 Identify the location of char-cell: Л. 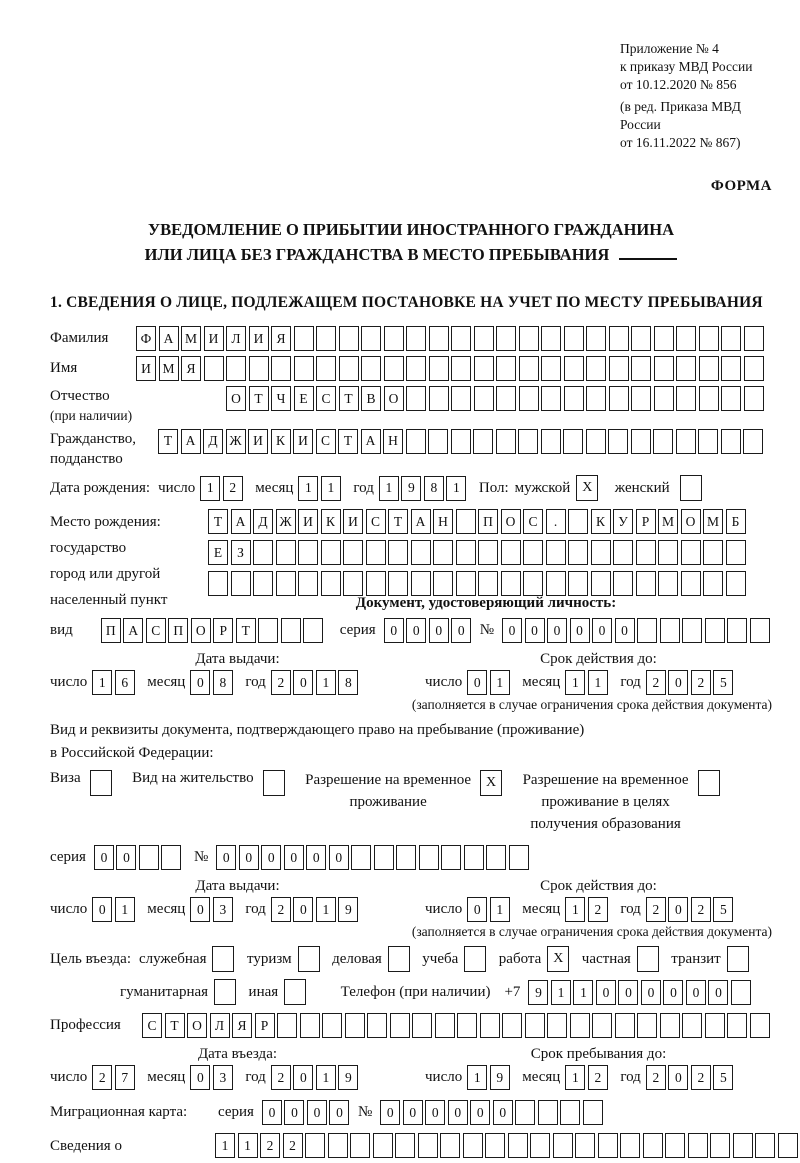
(236, 338).